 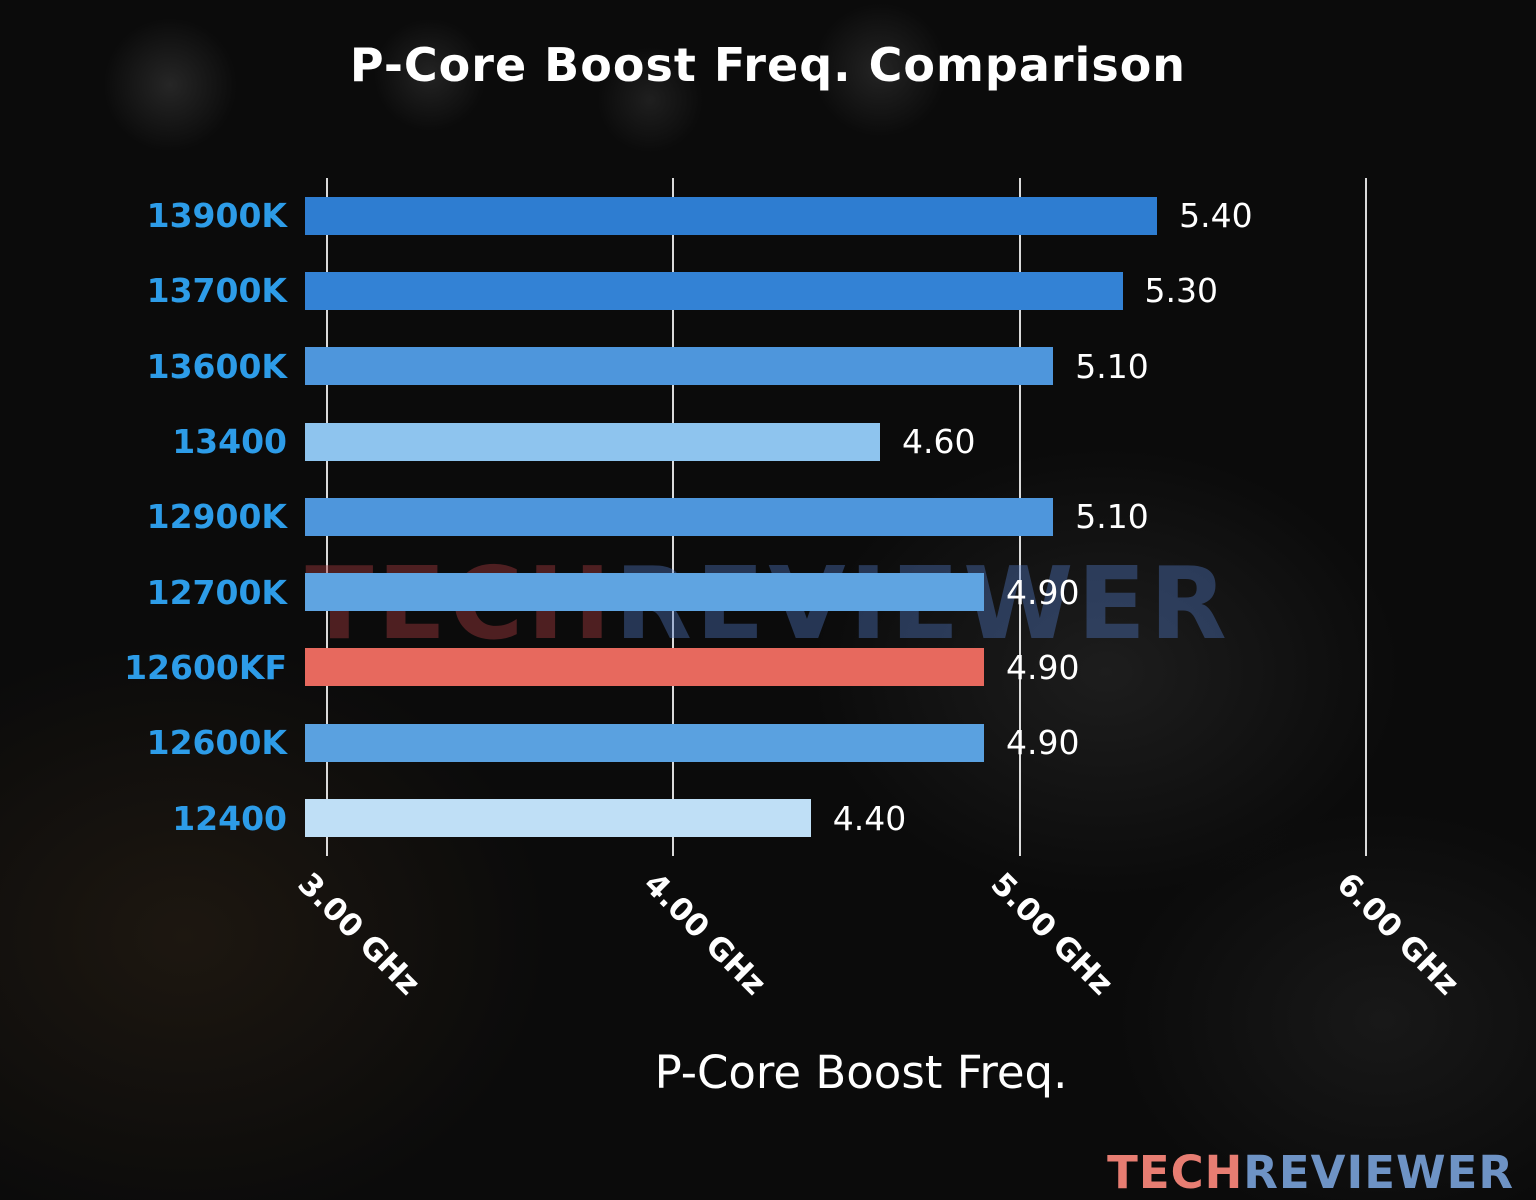 What do you see at coordinates (358, 934) in the screenshot?
I see `x-tick-label: 3.00 GHz` at bounding box center [358, 934].